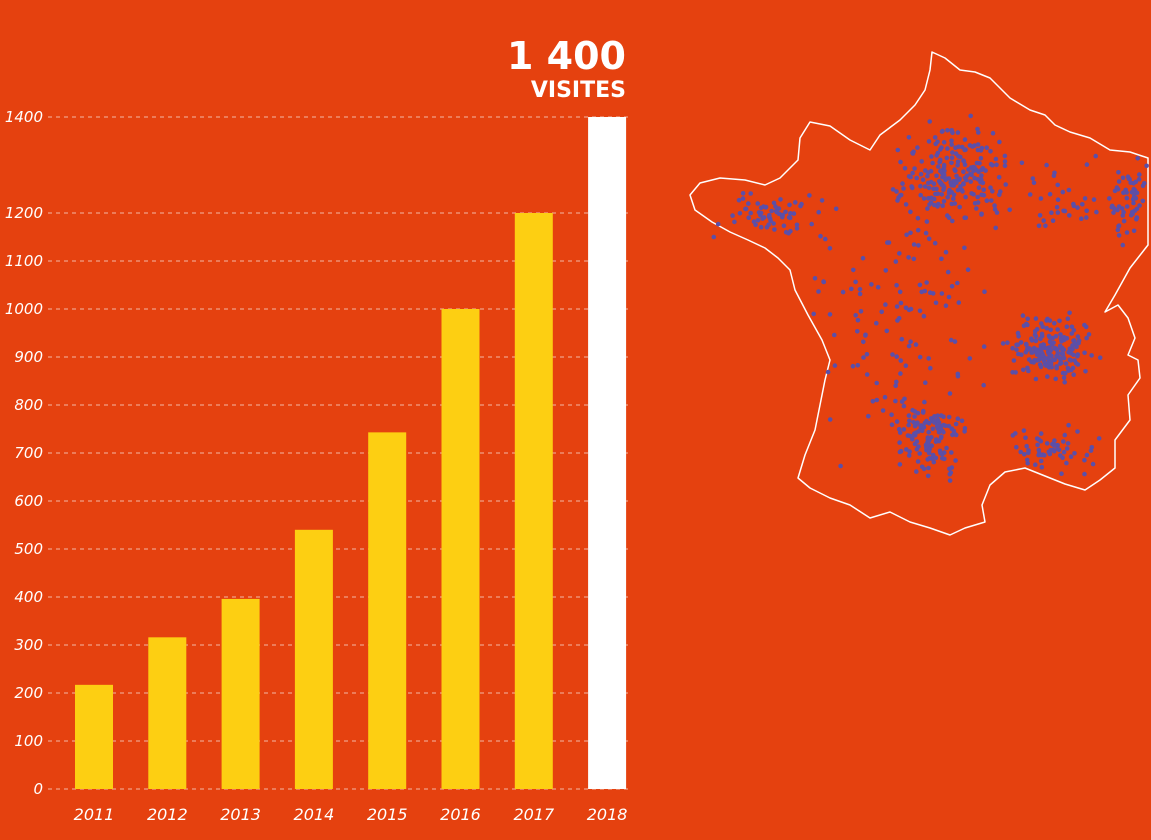 The width and height of the screenshot is (1151, 840). I want to click on bar-2014, so click(313, 659).